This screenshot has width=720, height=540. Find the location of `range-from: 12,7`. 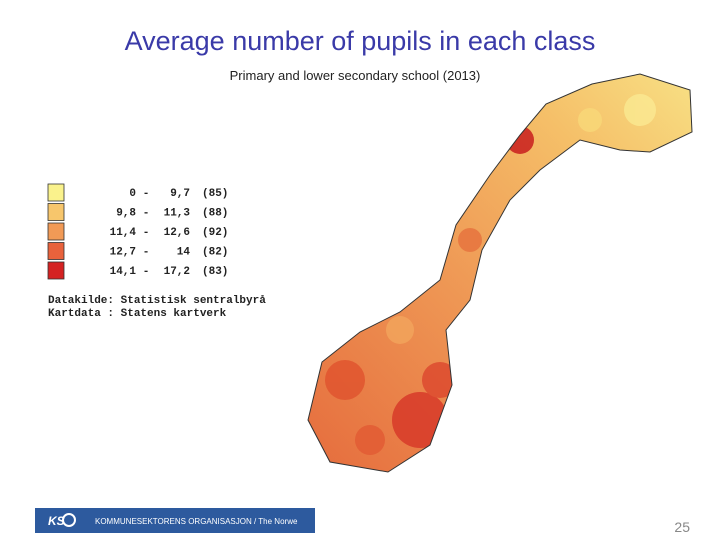

range-from: 12,7 is located at coordinates (123, 253).